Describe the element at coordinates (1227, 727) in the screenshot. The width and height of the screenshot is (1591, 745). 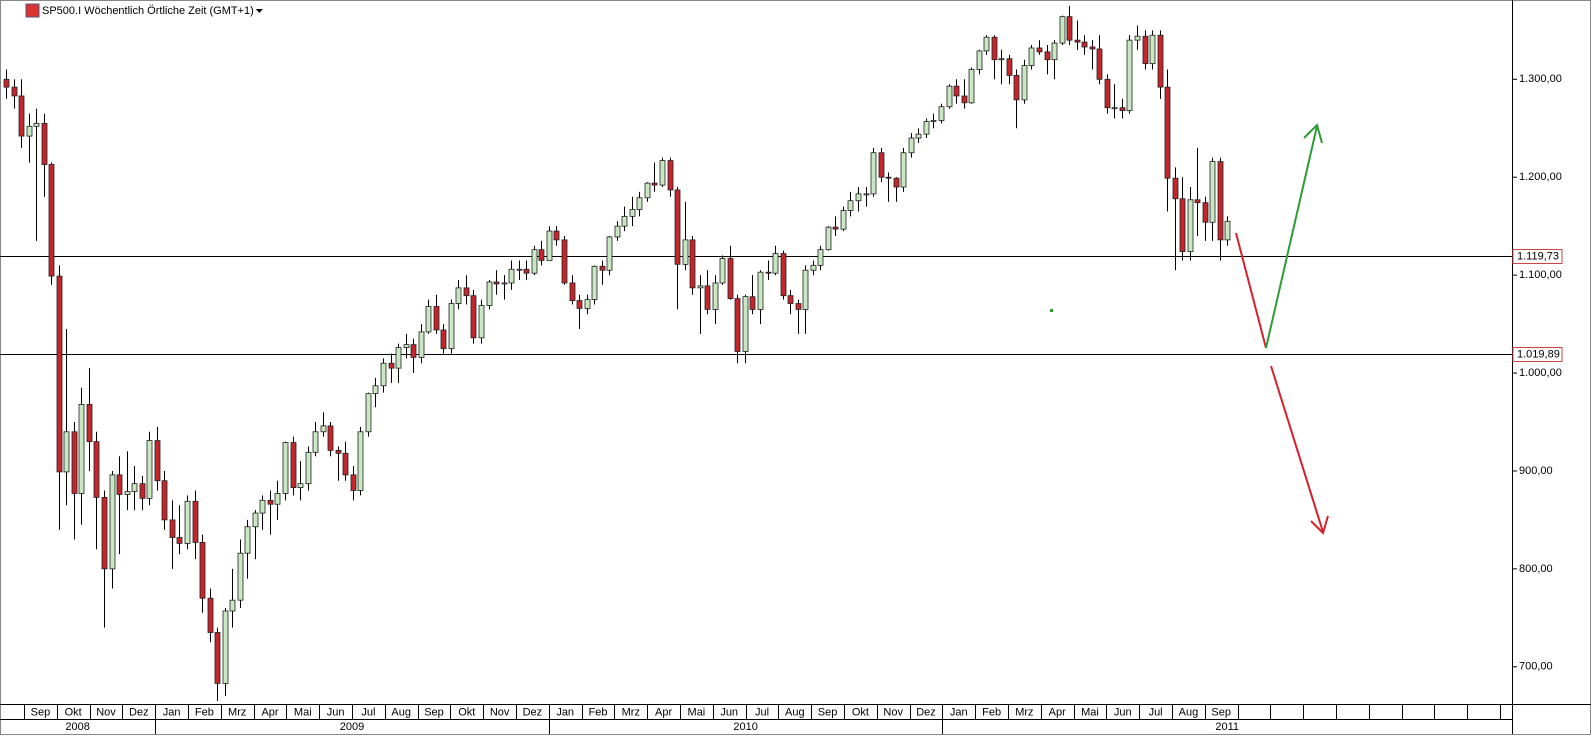
I see `year-label: 2011` at that location.